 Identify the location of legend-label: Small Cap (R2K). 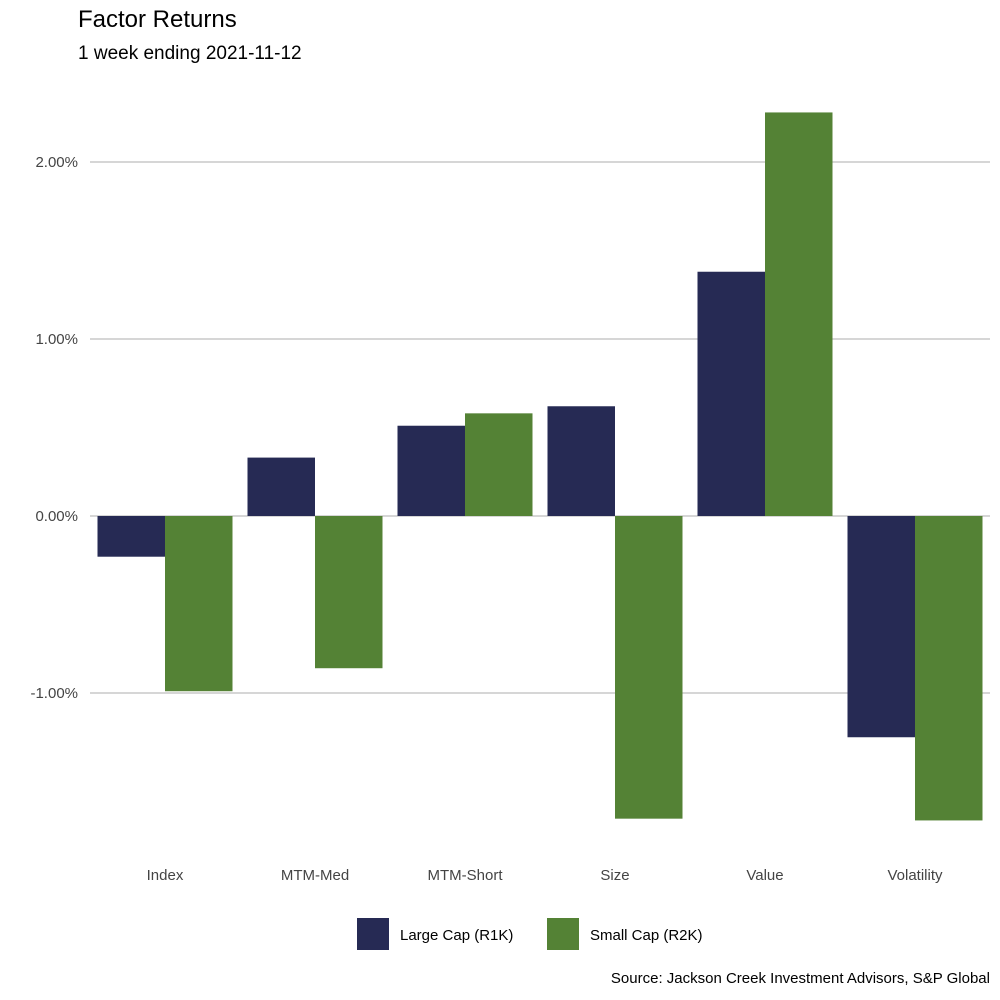
(646, 935).